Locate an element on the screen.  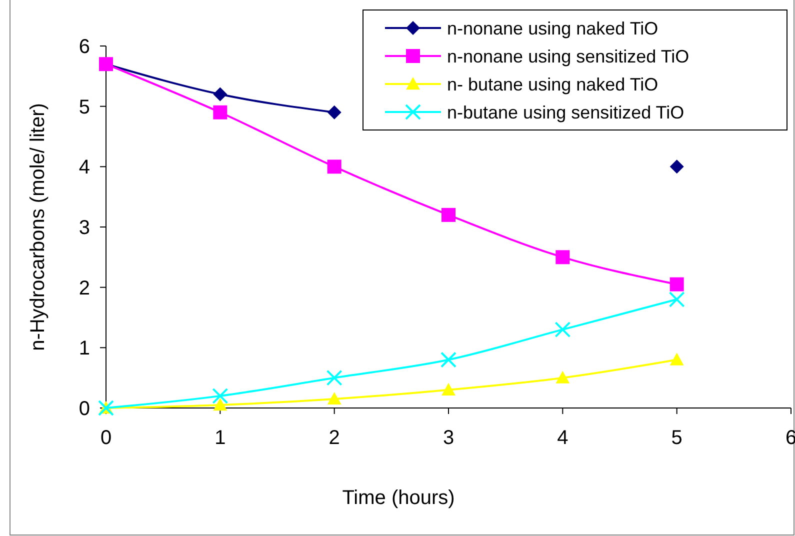
x-tick-label: 2 is located at coordinates (334, 438).